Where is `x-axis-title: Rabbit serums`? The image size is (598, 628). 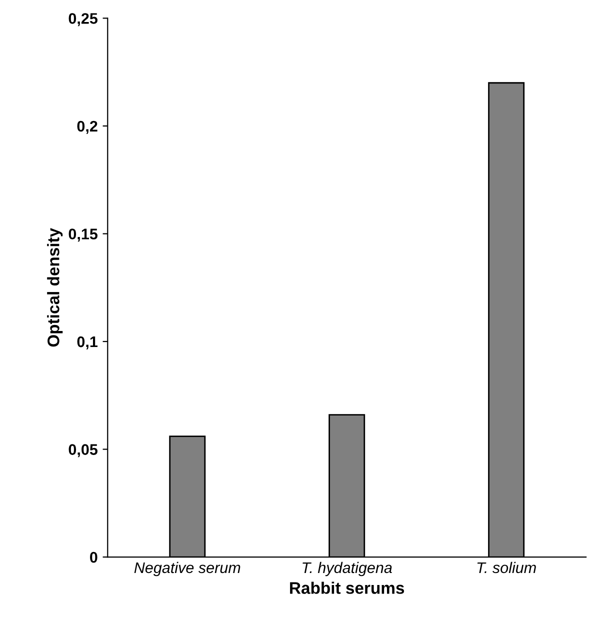 x-axis-title: Rabbit serums is located at coordinates (347, 588).